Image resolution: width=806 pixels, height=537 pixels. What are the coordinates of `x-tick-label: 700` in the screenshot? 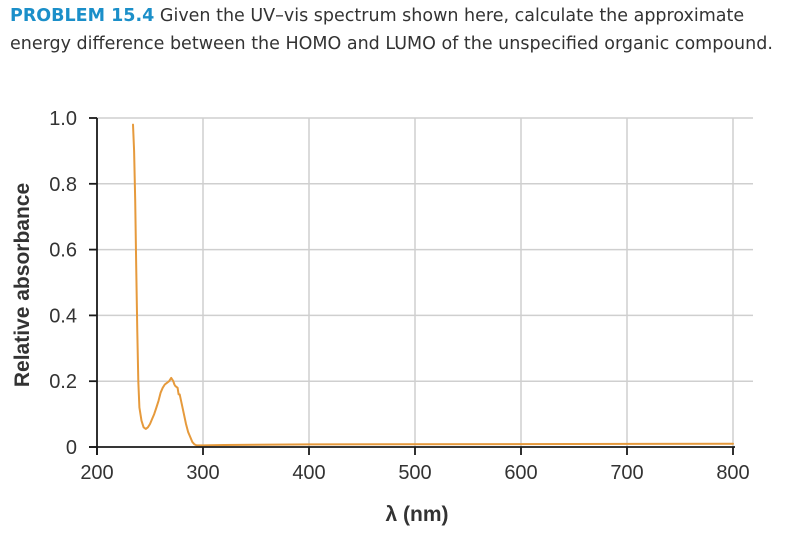 It's located at (626, 473).